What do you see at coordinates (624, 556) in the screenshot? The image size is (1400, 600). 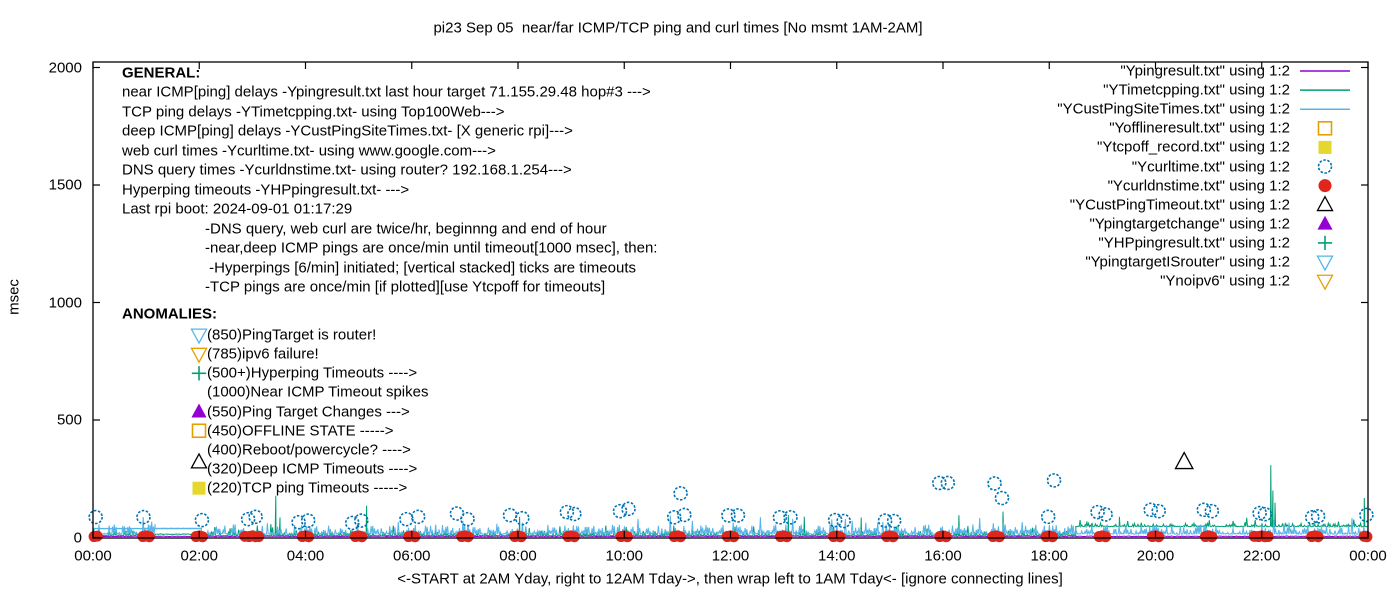 I see `x-tick-label: 10:00` at bounding box center [624, 556].